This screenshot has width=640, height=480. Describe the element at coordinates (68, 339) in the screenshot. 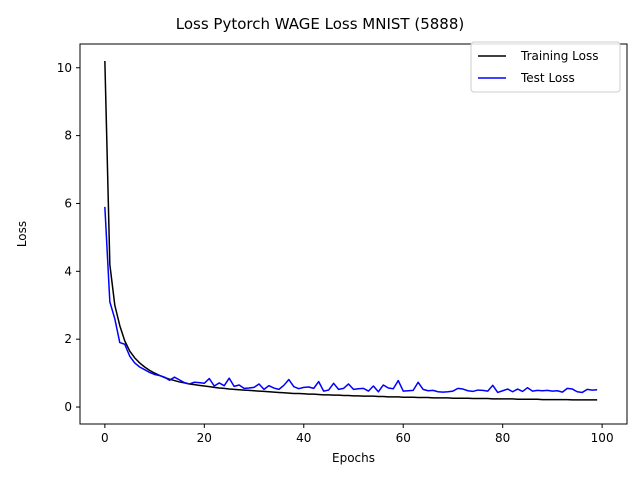

I see `y-tick-label: 2` at that location.